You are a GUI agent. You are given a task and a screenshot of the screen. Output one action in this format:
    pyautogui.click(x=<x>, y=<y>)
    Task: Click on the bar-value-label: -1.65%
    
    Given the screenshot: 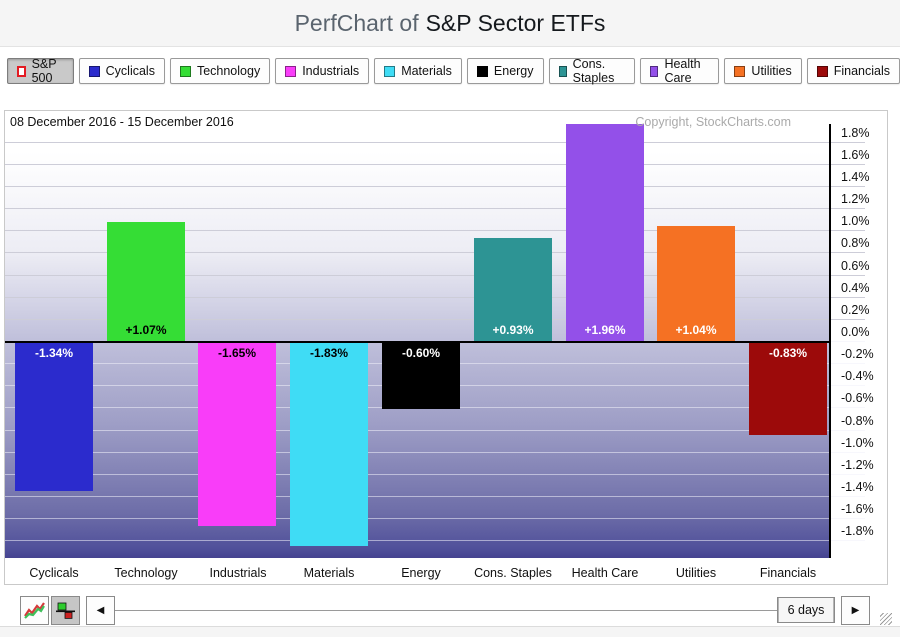 What is the action you would take?
    pyautogui.click(x=237, y=353)
    